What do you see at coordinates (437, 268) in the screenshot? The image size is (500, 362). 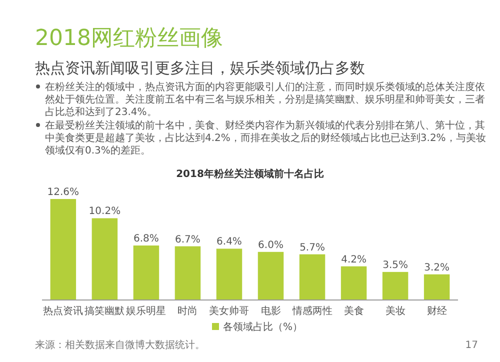 I see `data-label: 3.2%` at bounding box center [437, 268].